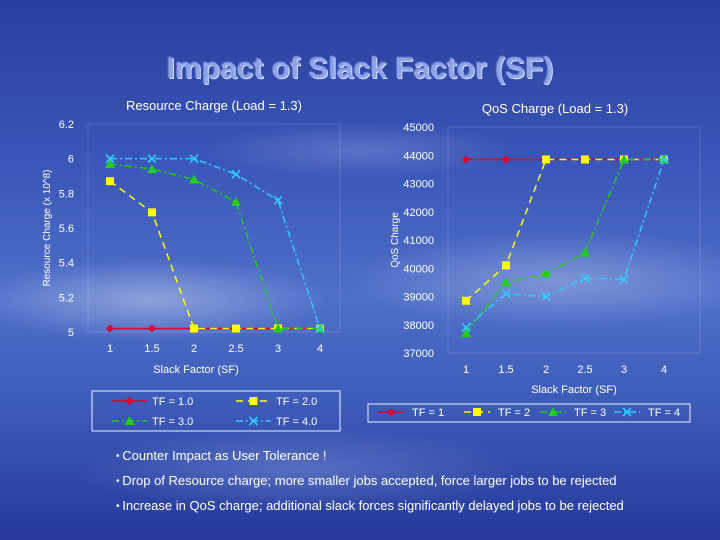 The width and height of the screenshot is (720, 540). Describe the element at coordinates (418, 213) in the screenshot. I see `y-tick-label: 42000` at that location.